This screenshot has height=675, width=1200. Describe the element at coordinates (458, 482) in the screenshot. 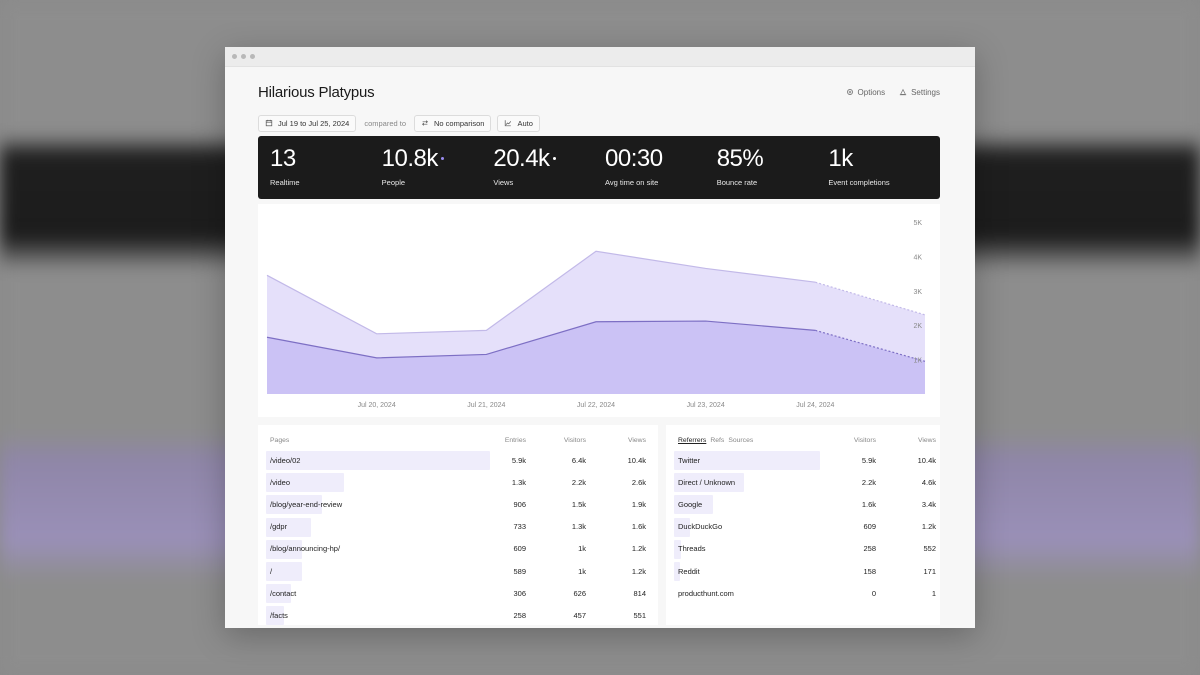

I see `table-row: /video 1.3k 2.2k 2.6k` at that location.